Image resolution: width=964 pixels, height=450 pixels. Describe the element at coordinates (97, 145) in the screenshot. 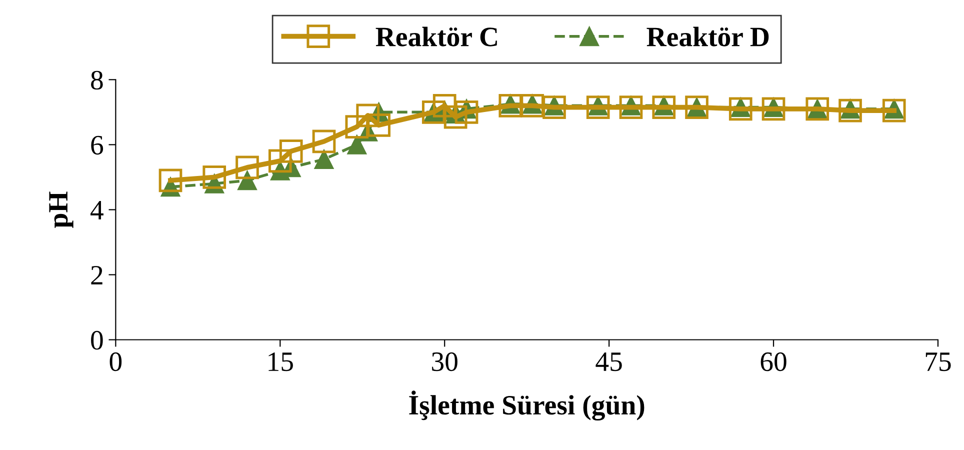

I see `y-tick-label: 6` at that location.